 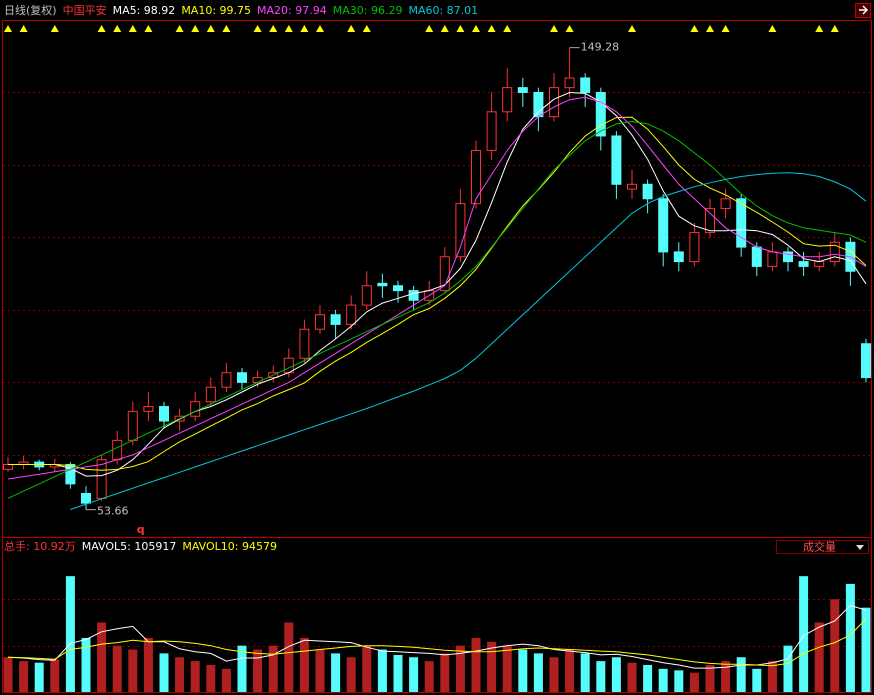 I want to click on button-icon, so click(x=864, y=10).